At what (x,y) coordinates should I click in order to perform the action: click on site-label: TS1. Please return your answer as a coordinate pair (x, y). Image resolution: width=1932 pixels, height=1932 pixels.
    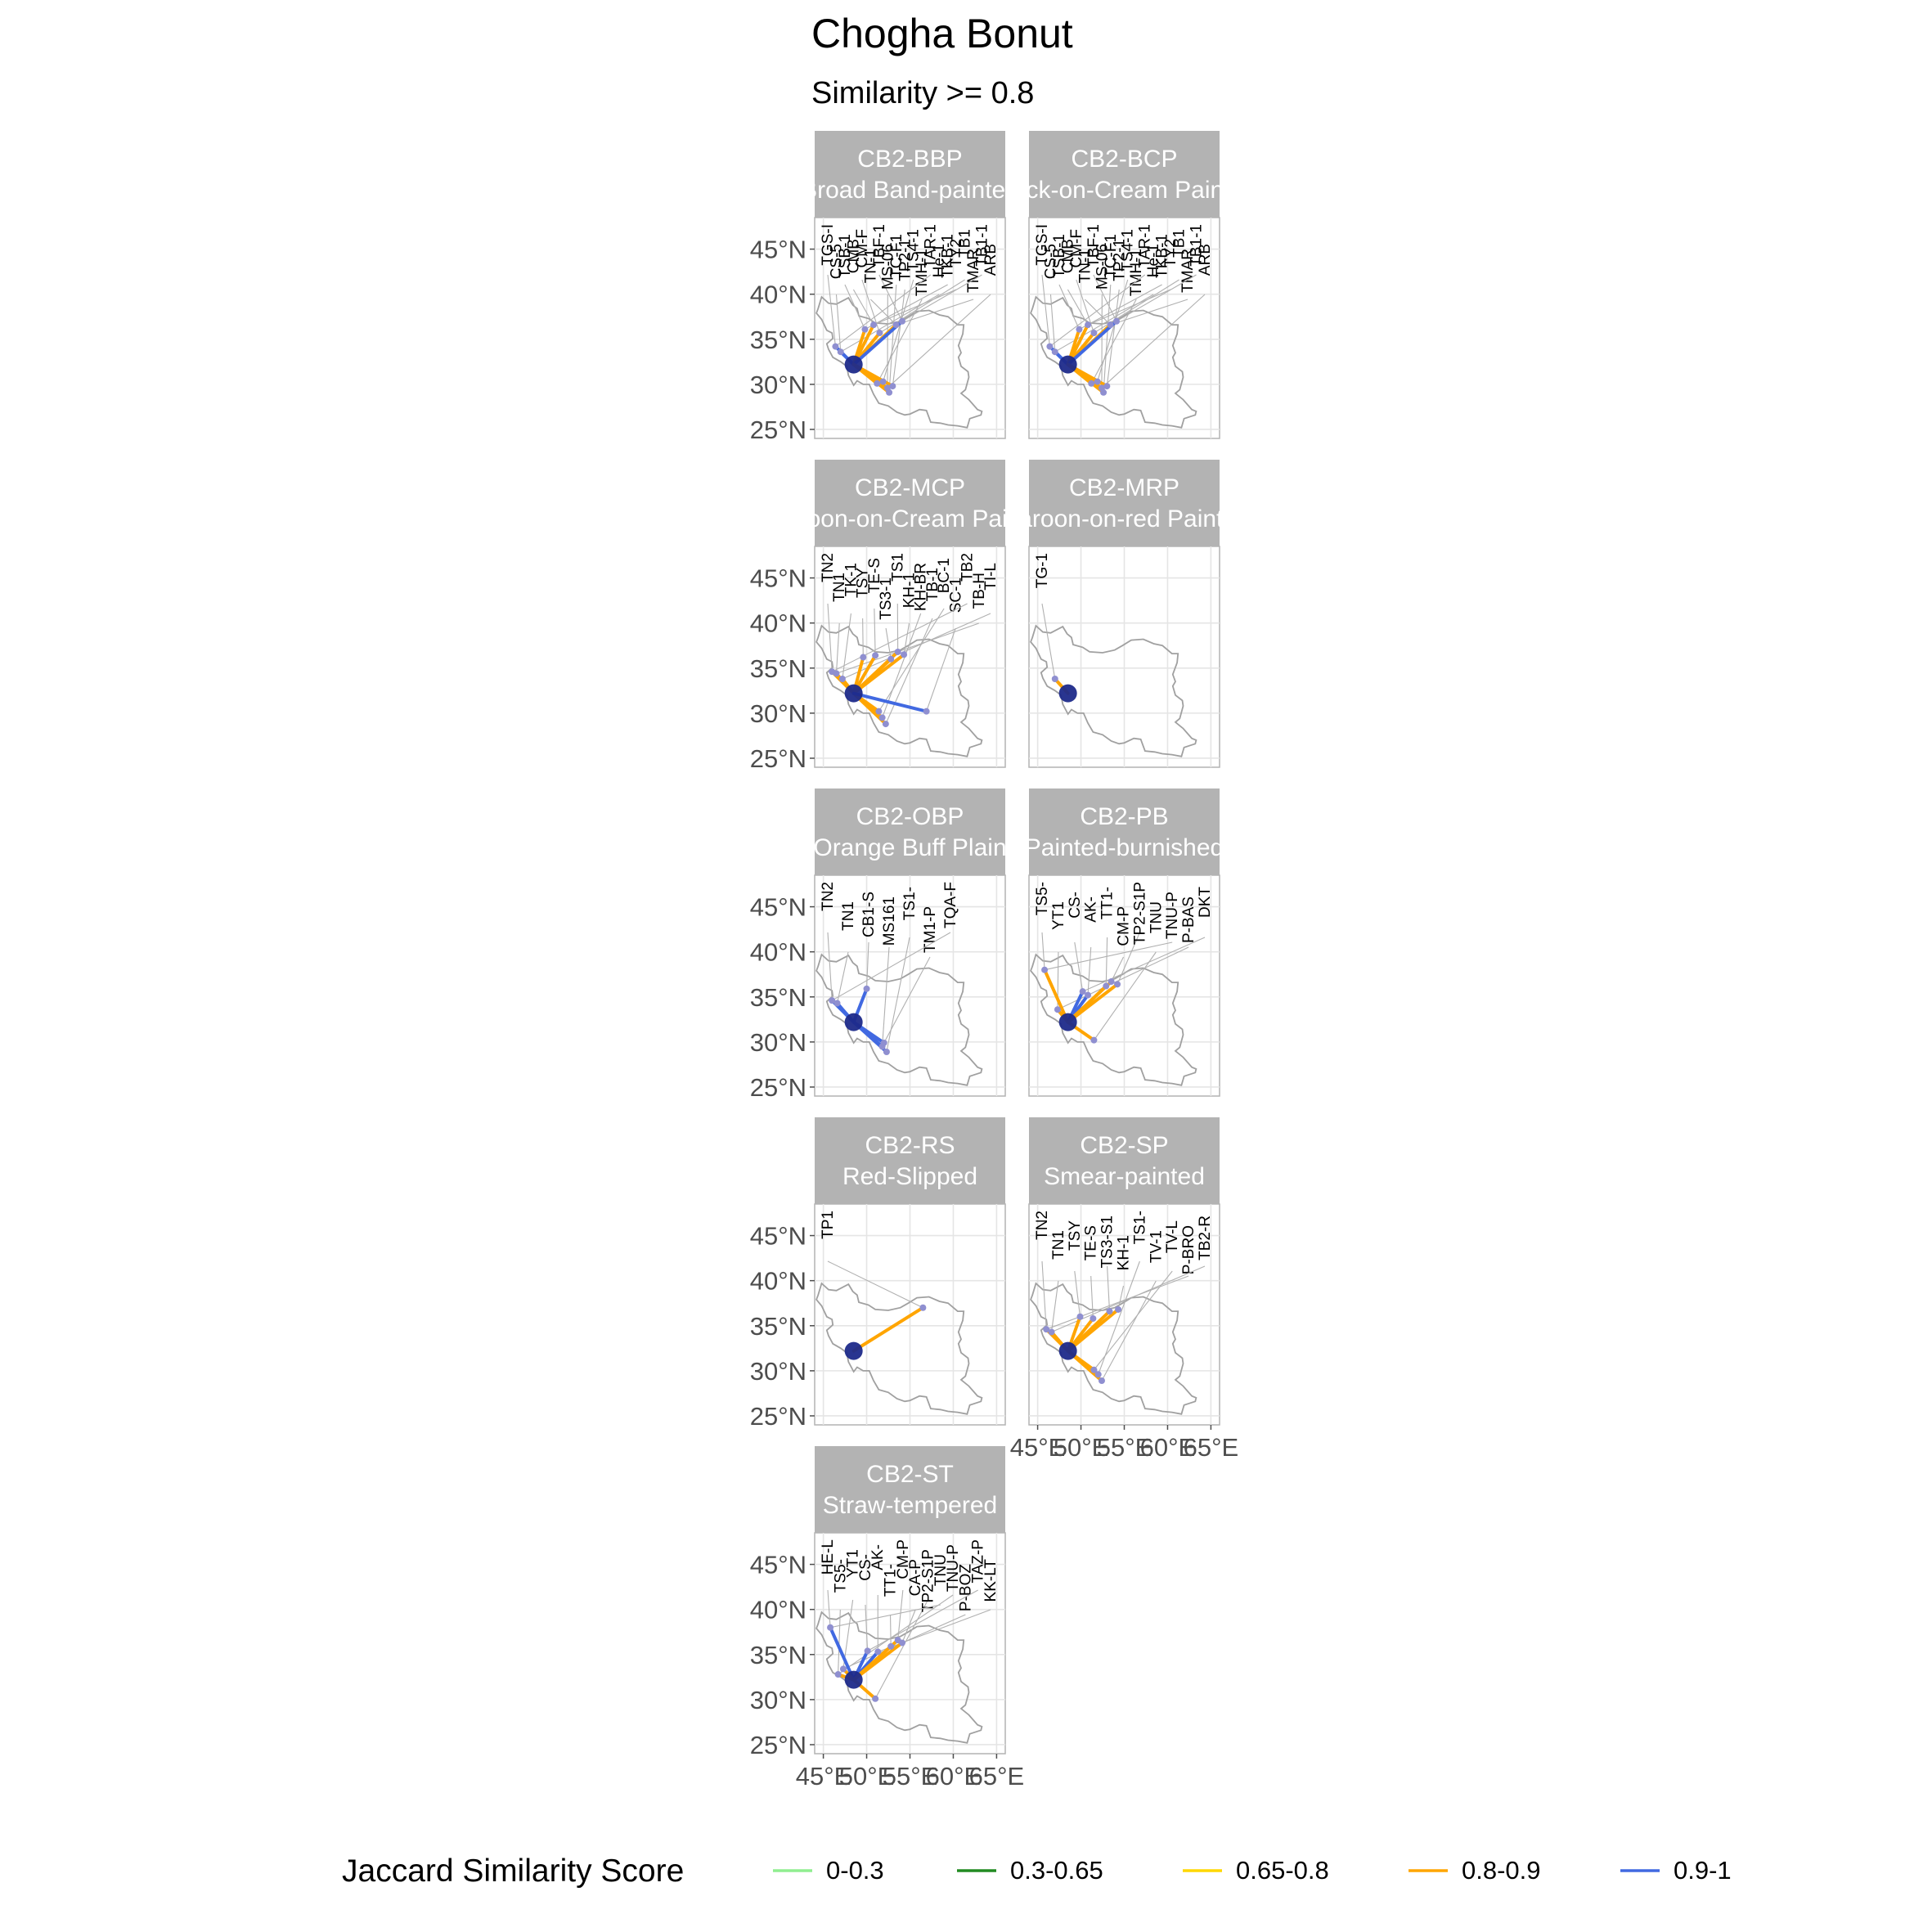
    Looking at the image, I should click on (898, 568).